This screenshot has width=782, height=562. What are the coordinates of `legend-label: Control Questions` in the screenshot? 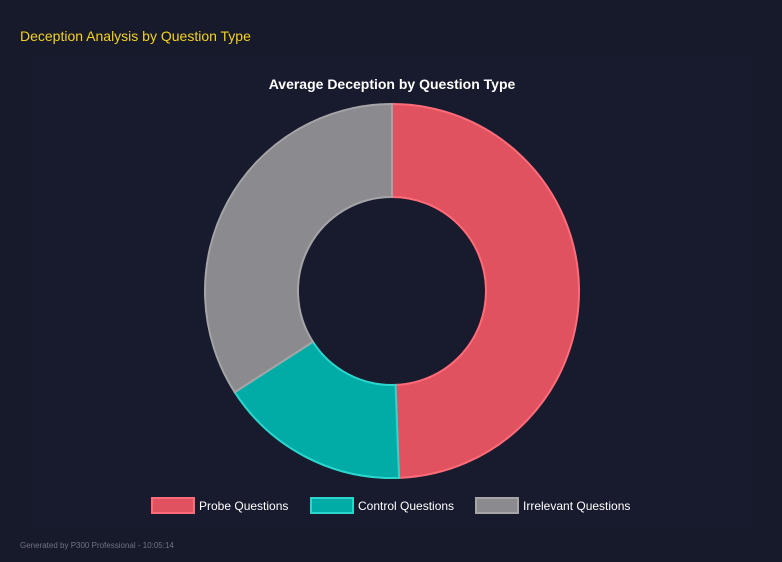 It's located at (406, 506).